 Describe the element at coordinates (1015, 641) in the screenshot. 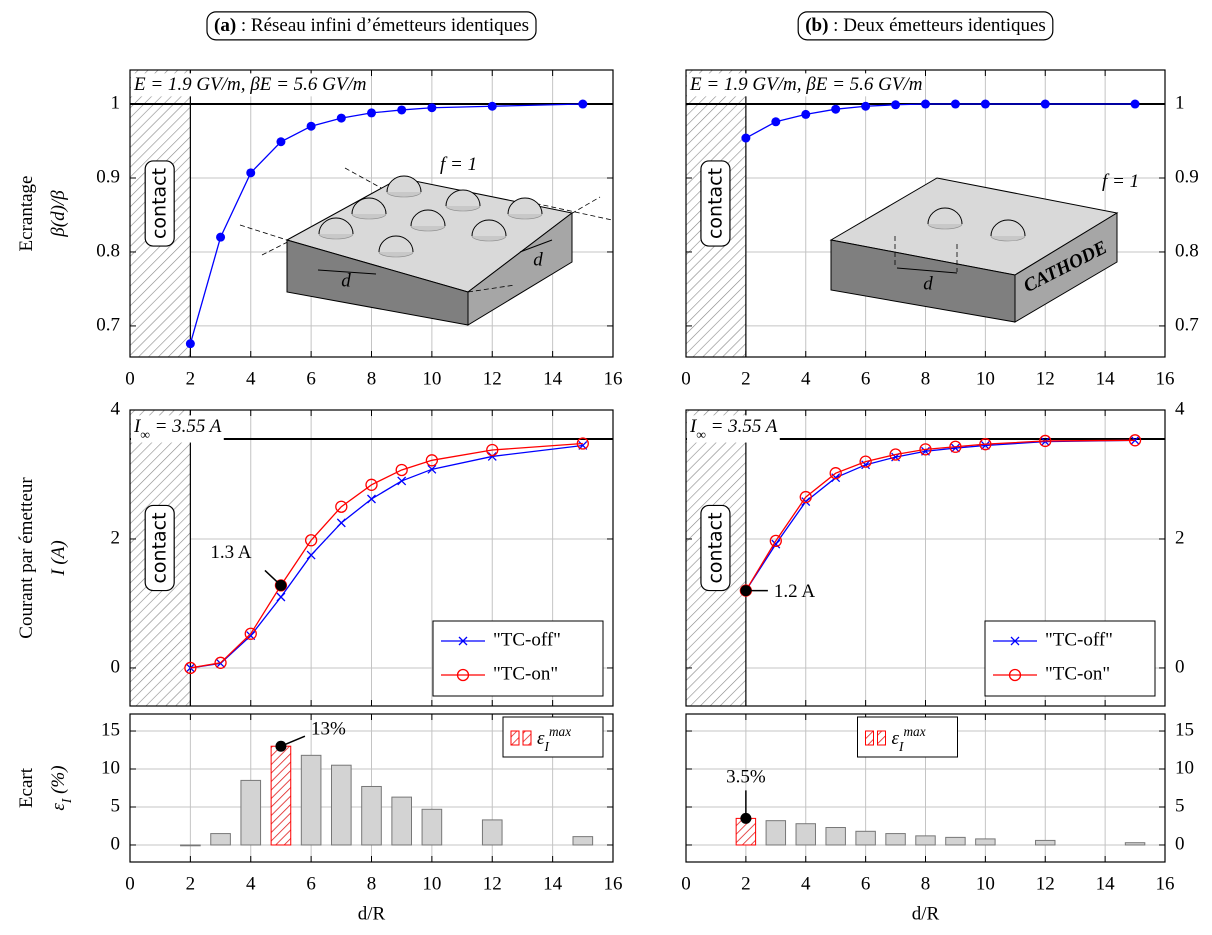

I see `legend-marker` at that location.